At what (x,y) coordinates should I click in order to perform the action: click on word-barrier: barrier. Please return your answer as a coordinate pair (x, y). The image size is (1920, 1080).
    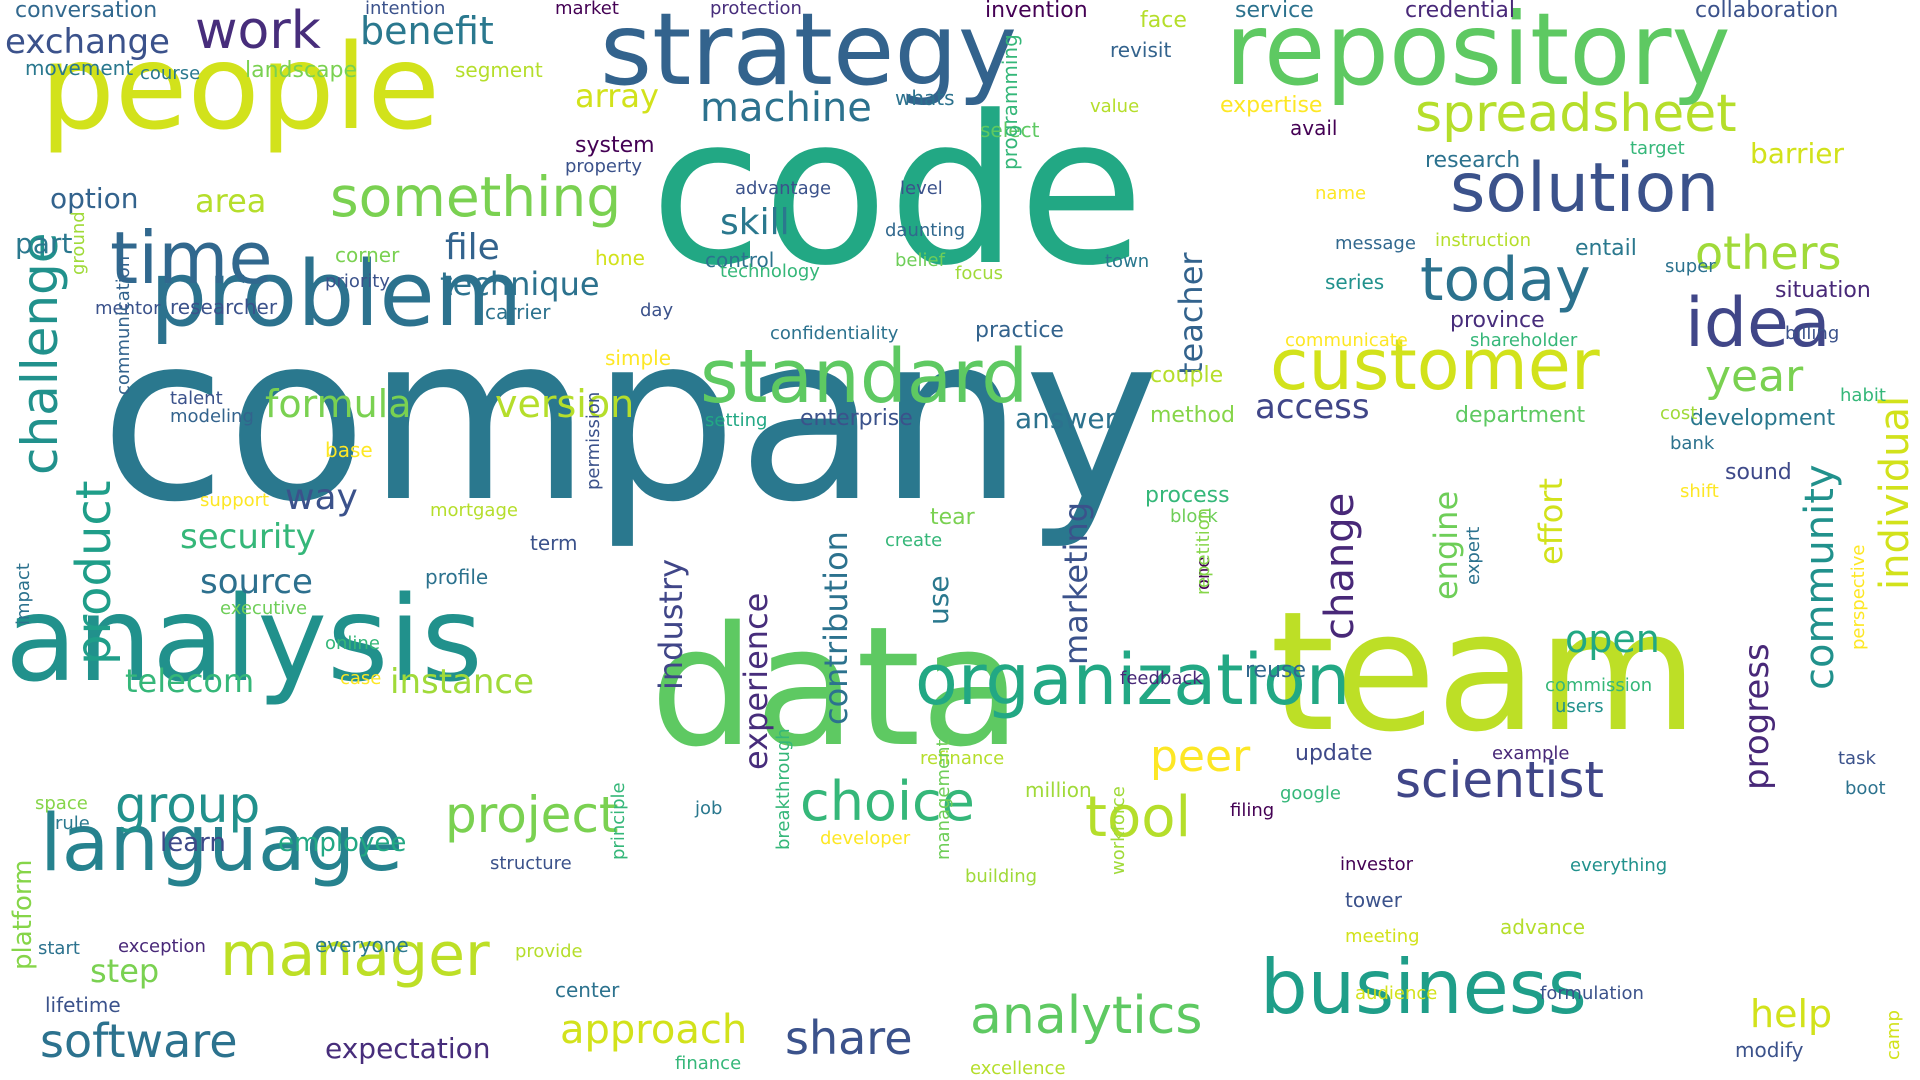
    Looking at the image, I should click on (1797, 153).